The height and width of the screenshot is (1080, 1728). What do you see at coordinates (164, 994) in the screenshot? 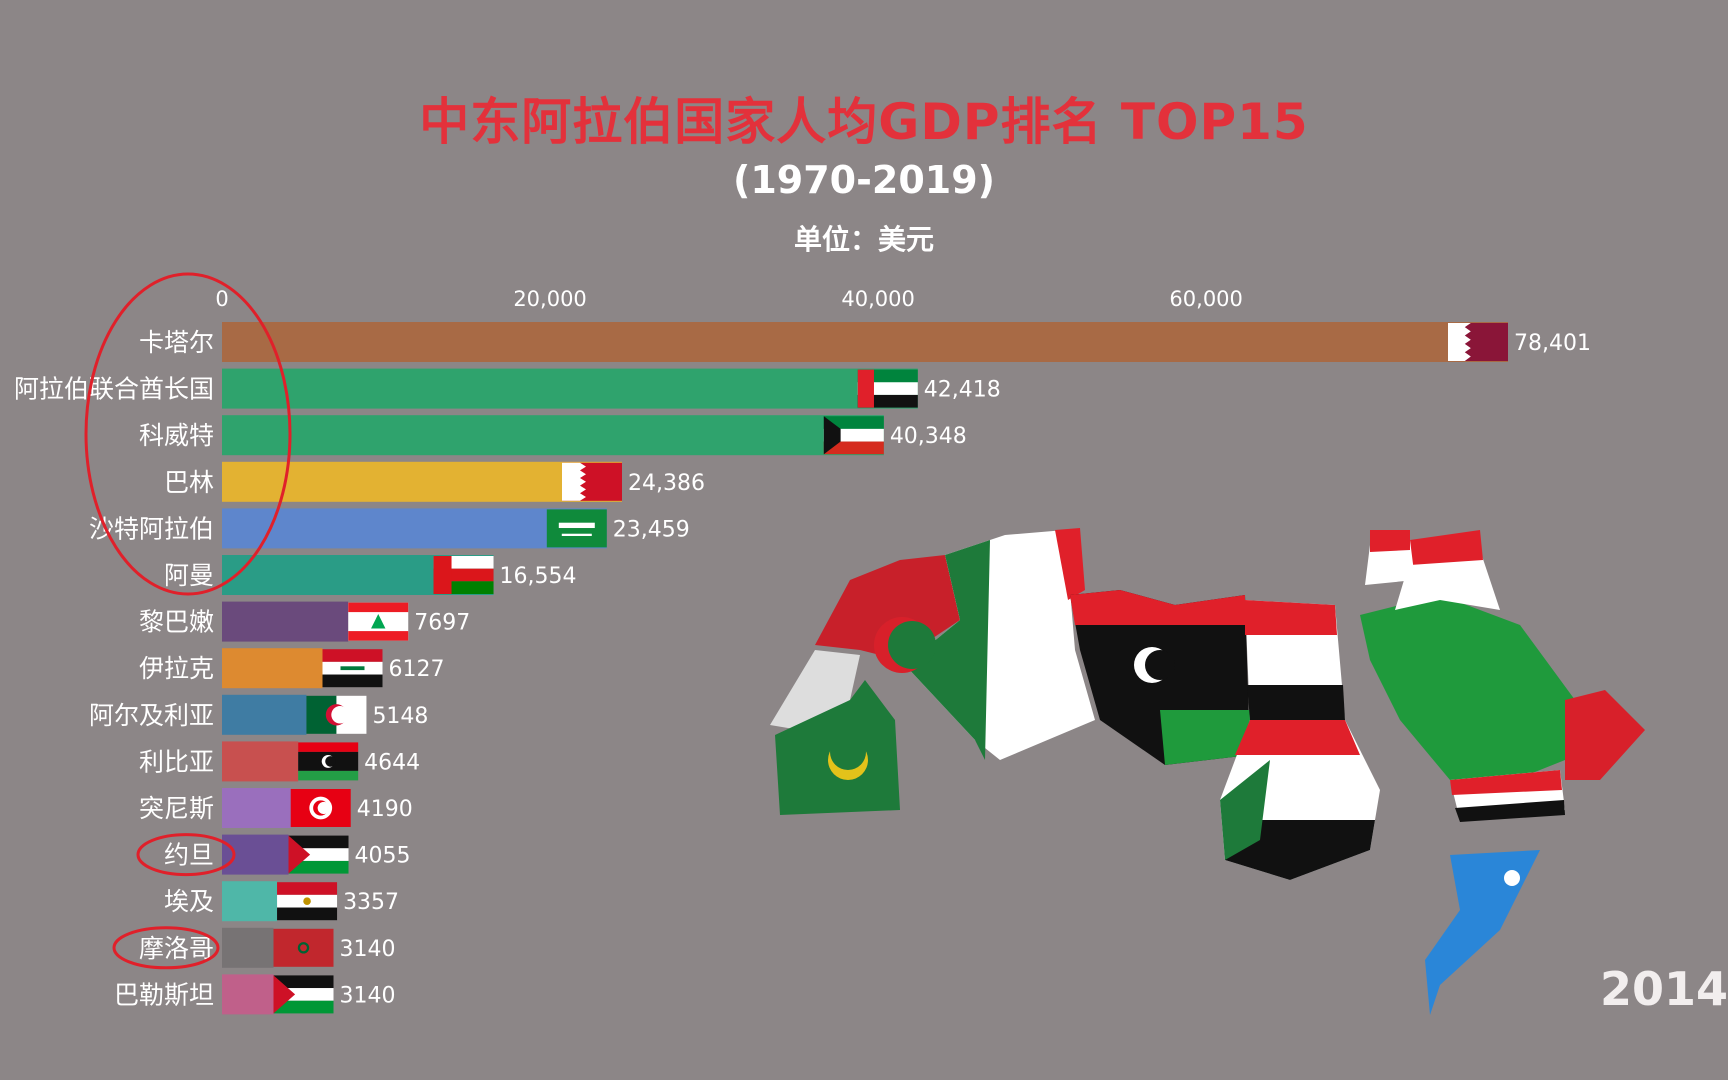
I see `category-label: 巴勒斯坦` at bounding box center [164, 994].